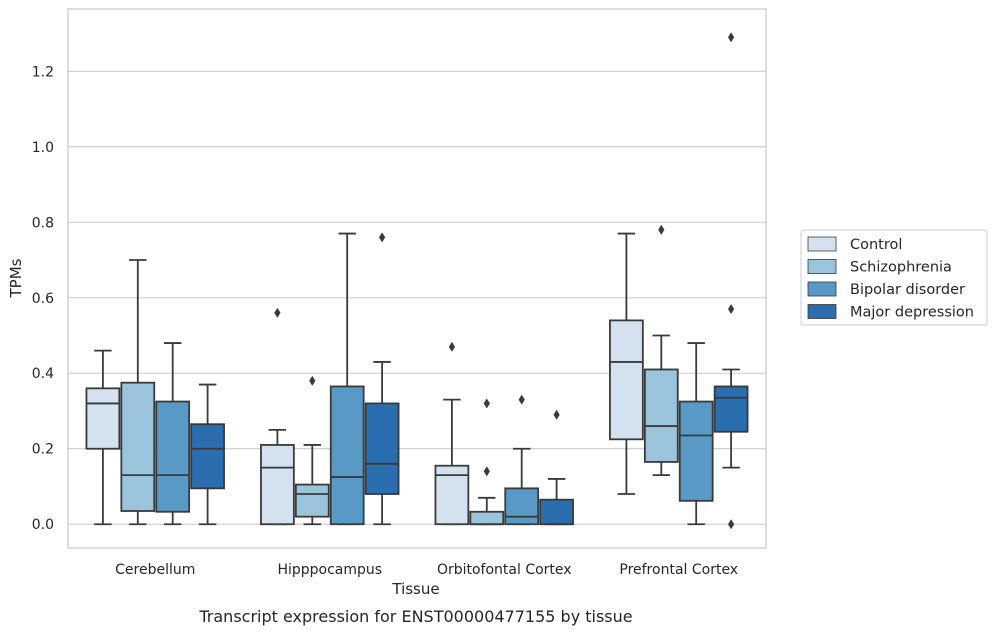 Image resolution: width=997 pixels, height=634 pixels. I want to click on legend-label: Bipolar disorder, so click(907, 290).